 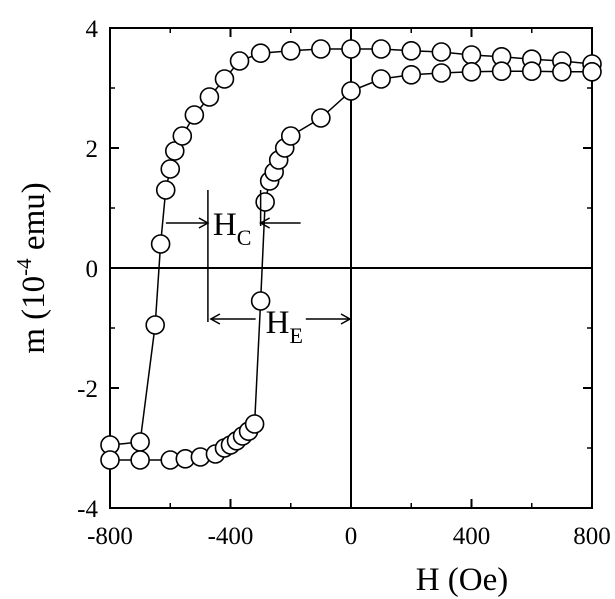 What do you see at coordinates (34, 220) in the screenshot?
I see `y-axis-label-unit: emu)` at bounding box center [34, 220].